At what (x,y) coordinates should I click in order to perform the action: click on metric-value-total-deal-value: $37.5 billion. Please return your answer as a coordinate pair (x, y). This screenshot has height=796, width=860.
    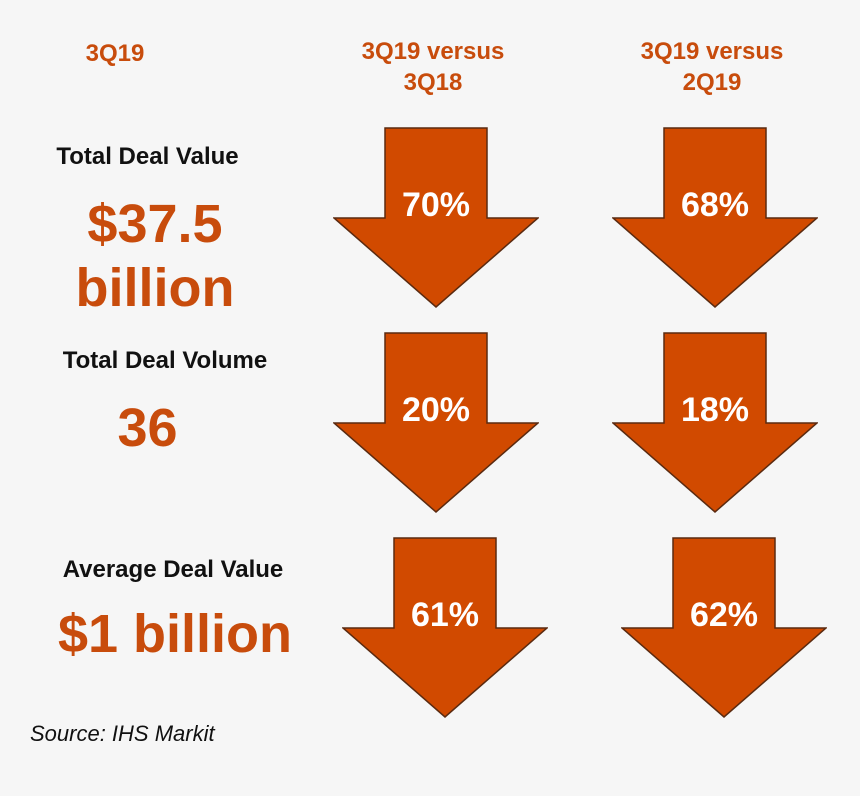
    Looking at the image, I should click on (155, 256).